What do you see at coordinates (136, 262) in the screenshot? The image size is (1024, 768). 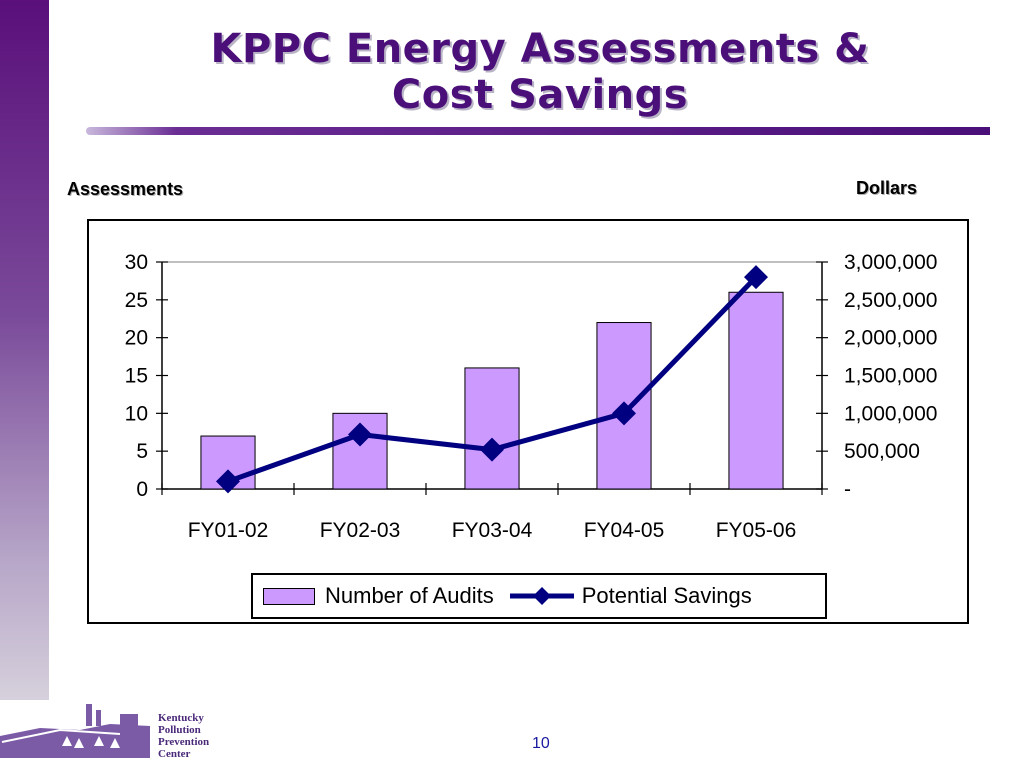 I see `left-tick-label: 30` at bounding box center [136, 262].